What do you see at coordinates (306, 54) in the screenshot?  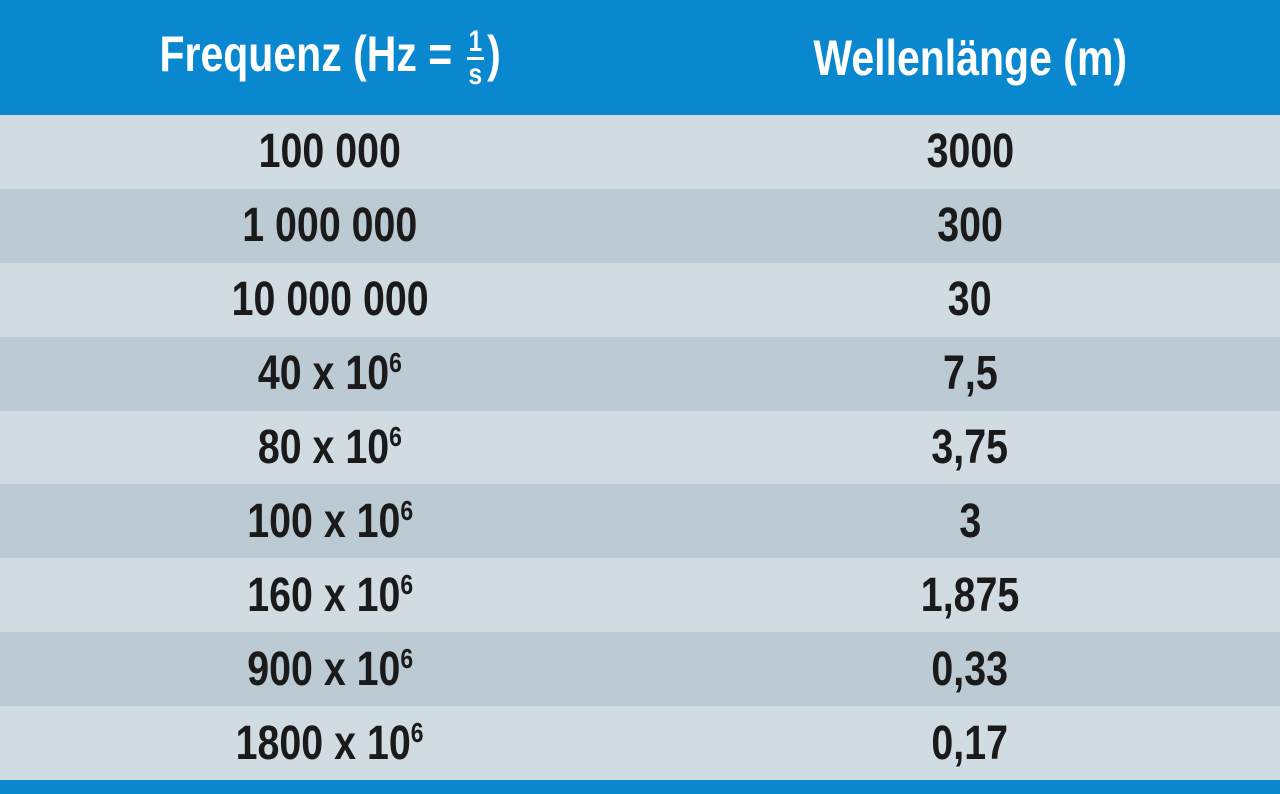 I see `header-frequency-label: Frequenz (Hz =` at bounding box center [306, 54].